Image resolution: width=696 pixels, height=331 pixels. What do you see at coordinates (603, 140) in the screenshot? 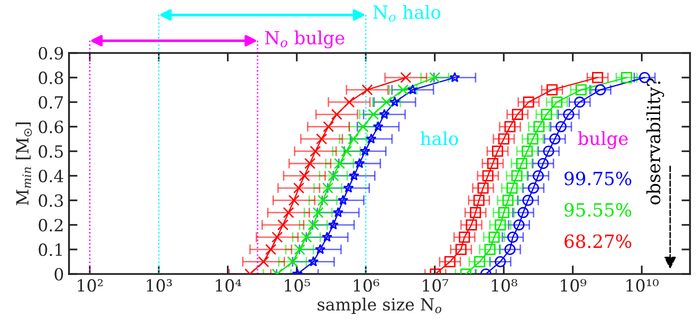
I see `annotation: bulge` at bounding box center [603, 140].